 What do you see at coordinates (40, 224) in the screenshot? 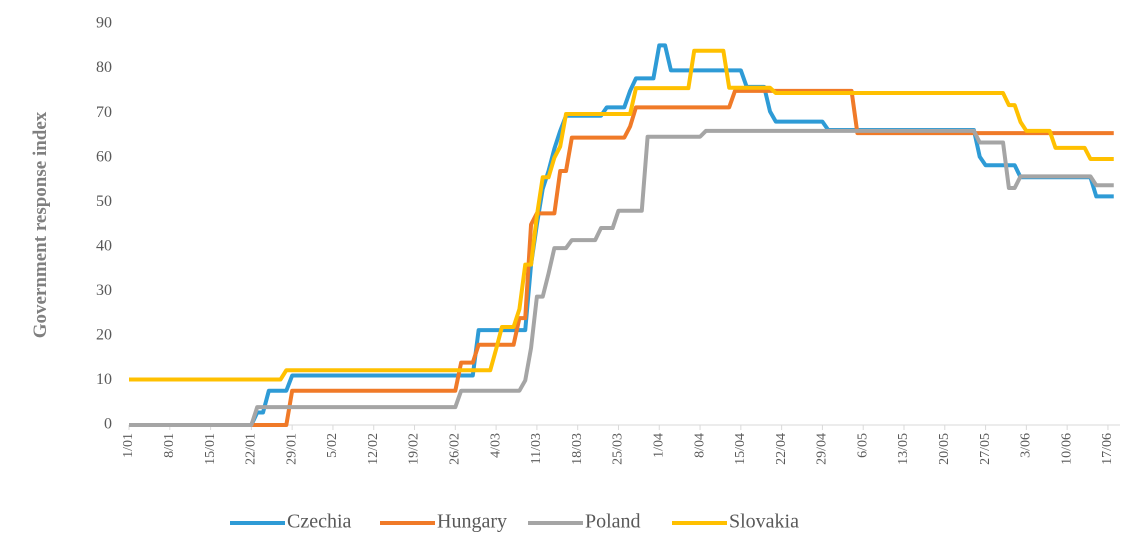
I see `y-axis-label: Government response index` at bounding box center [40, 224].